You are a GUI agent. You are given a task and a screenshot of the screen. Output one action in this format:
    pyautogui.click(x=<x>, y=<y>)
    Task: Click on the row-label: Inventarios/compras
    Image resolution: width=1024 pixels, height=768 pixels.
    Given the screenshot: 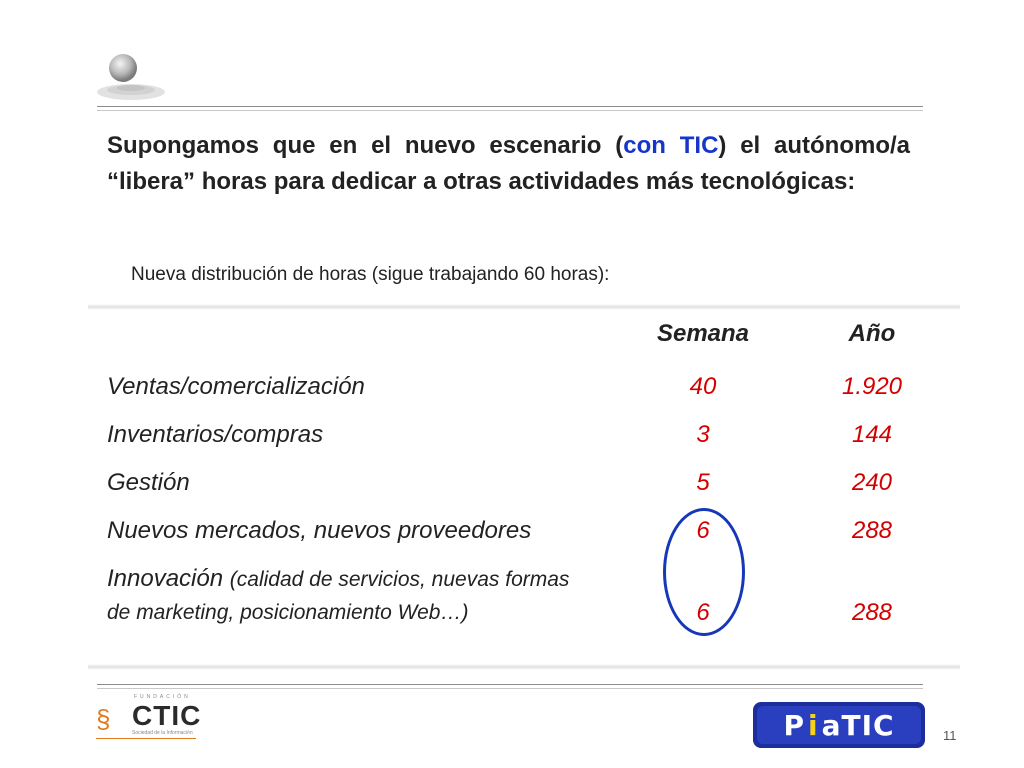 What is the action you would take?
    pyautogui.click(x=215, y=434)
    